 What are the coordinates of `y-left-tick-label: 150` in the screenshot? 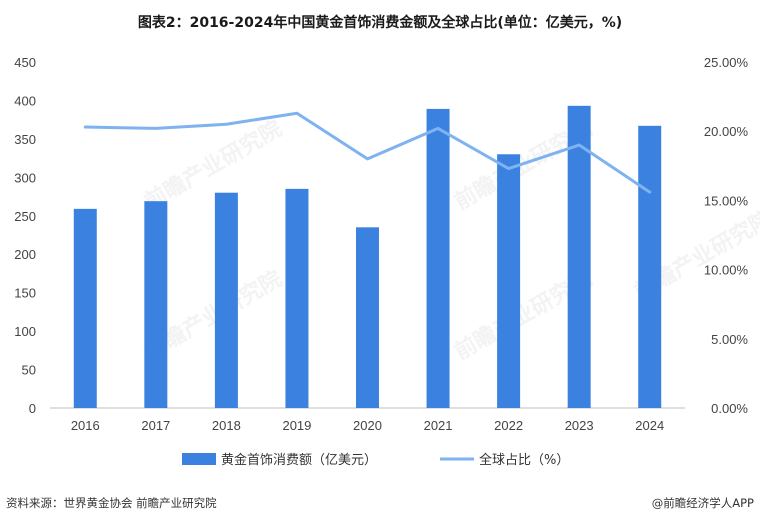 It's located at (25, 293).